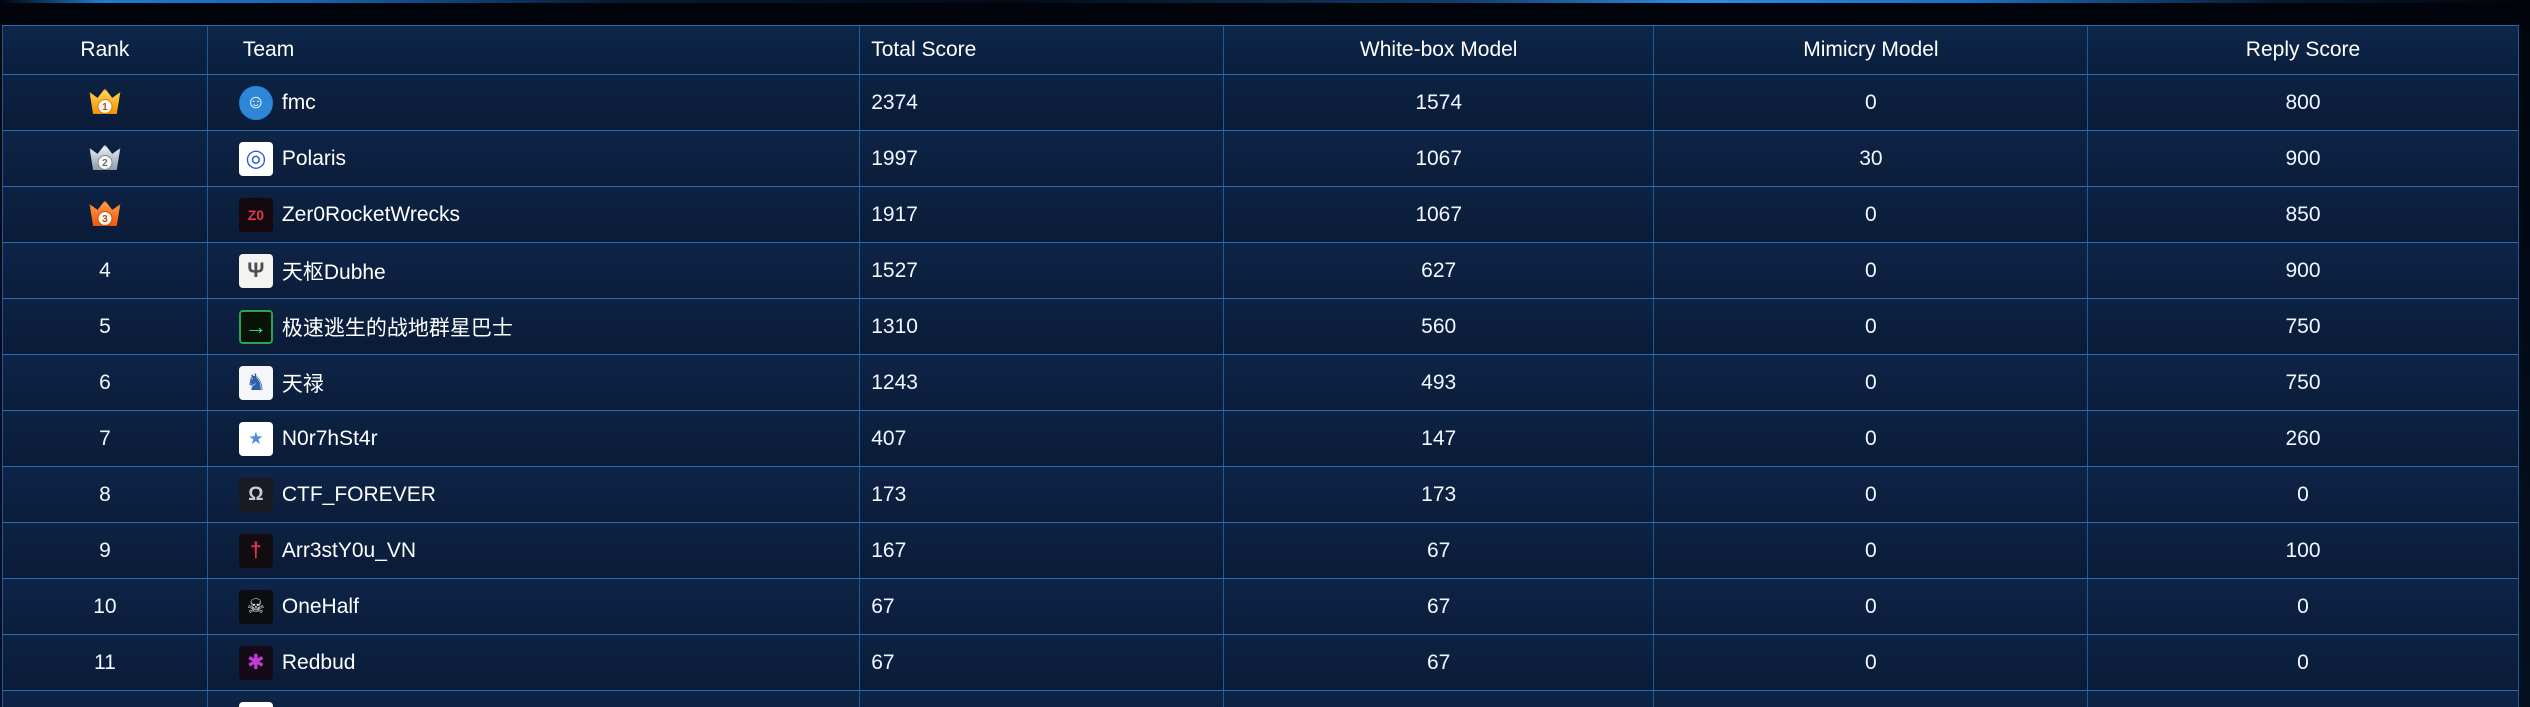  I want to click on team-cell: Ψ 天枢Dubhe, so click(532, 270).